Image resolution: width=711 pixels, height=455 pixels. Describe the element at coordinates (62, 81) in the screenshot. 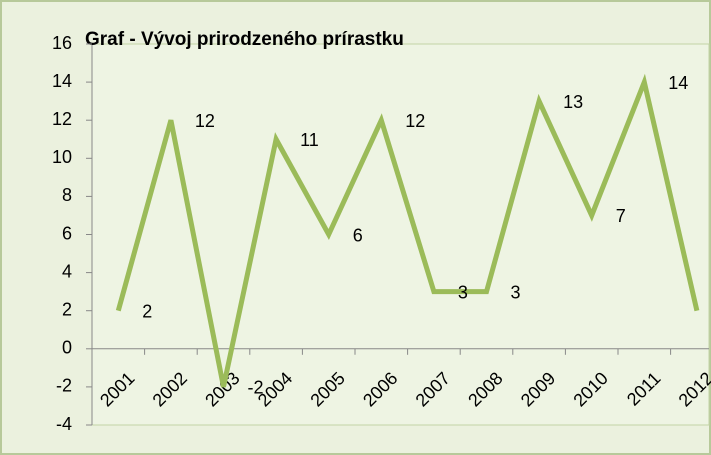

I see `y-tick-label: 14` at that location.